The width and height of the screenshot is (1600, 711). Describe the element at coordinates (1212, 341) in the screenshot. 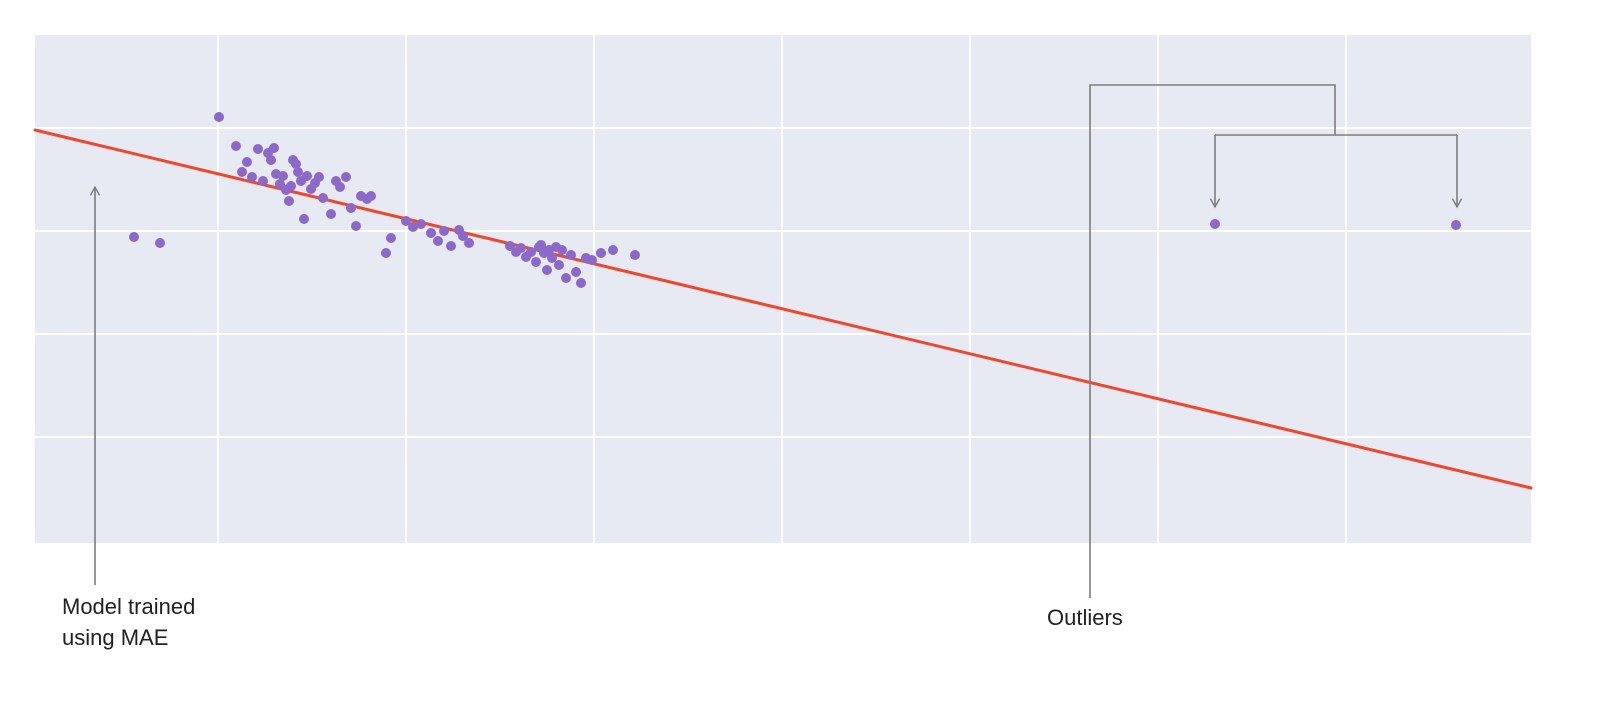

I see `outliers-connector-line` at that location.